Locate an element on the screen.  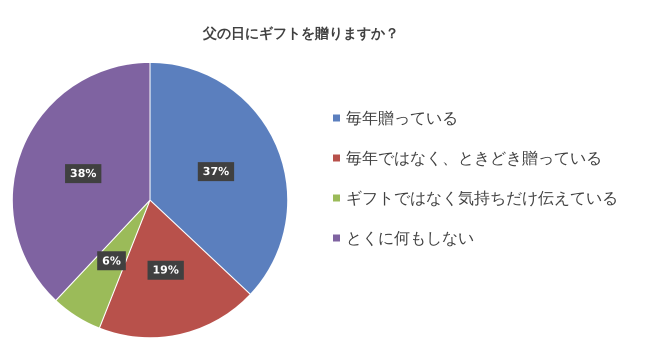
legend-label: とくに何もしない is located at coordinates (410, 238).